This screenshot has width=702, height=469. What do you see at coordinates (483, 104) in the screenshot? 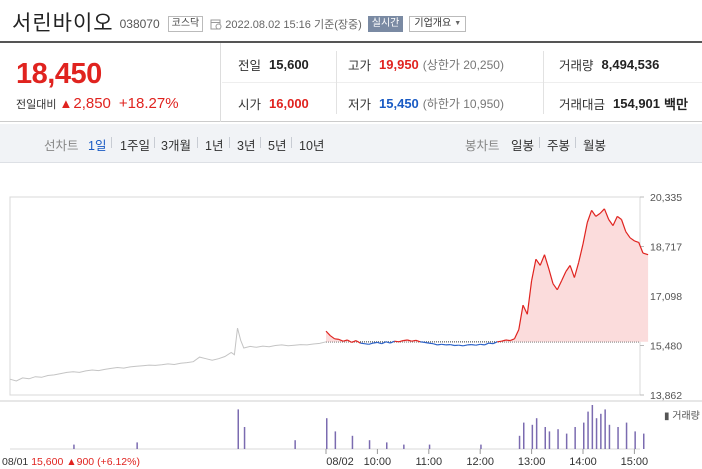
I see `lower-limit-value: 10,950)` at bounding box center [483, 104].